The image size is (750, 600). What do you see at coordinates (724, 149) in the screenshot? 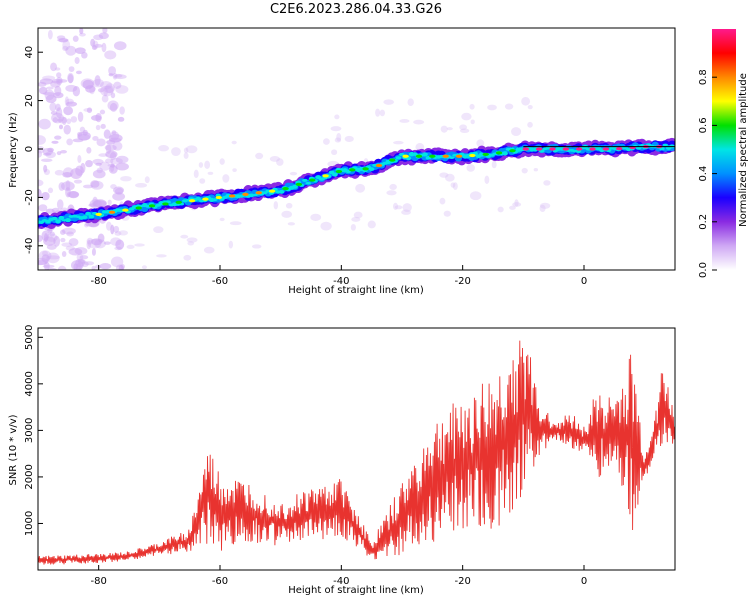
I see `colorbar-gradient` at bounding box center [724, 149].